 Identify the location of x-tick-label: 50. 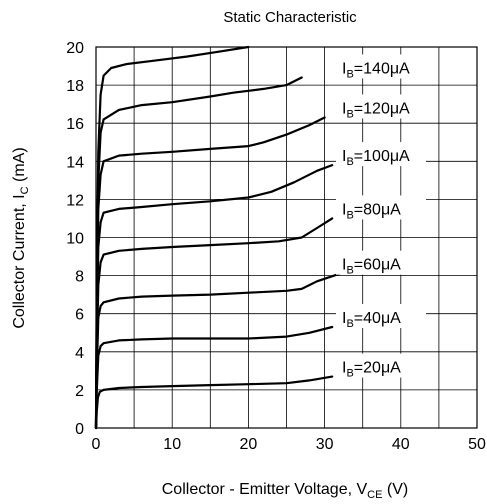
(477, 444).